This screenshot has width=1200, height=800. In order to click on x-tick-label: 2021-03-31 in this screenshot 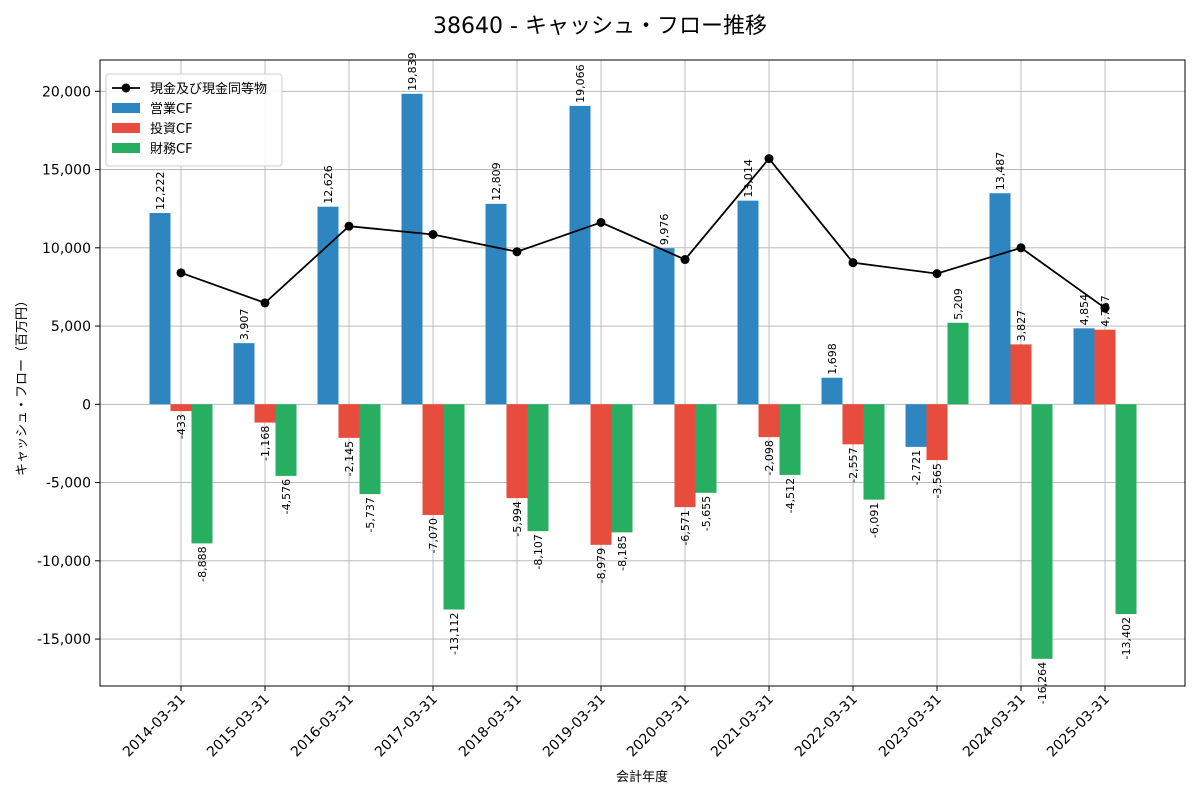, I will do `click(742, 726)`.